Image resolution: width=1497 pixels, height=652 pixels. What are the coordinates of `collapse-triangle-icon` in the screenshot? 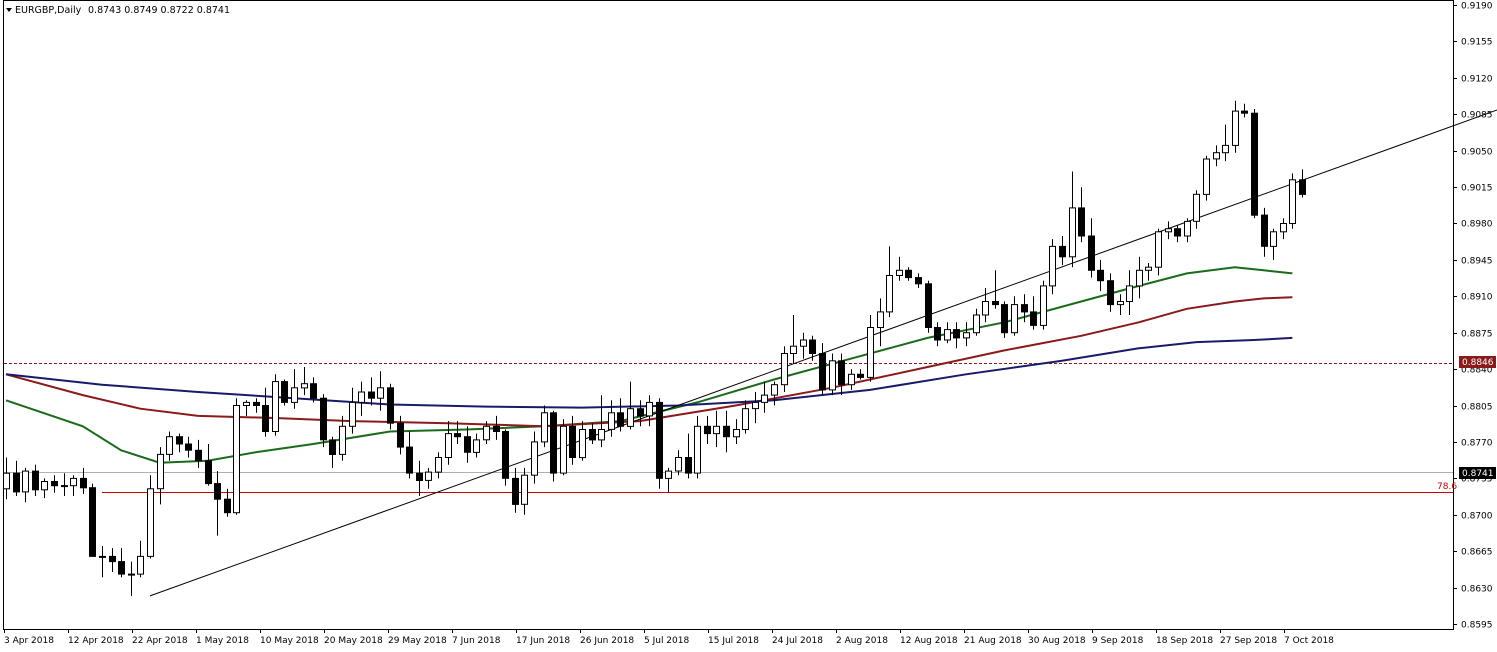 It's located at (9, 10).